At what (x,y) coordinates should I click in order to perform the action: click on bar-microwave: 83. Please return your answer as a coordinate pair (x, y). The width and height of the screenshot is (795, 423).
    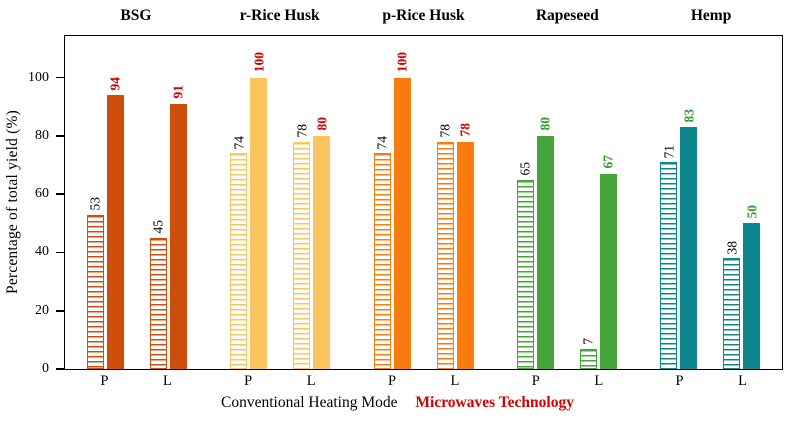
    Looking at the image, I should click on (689, 239).